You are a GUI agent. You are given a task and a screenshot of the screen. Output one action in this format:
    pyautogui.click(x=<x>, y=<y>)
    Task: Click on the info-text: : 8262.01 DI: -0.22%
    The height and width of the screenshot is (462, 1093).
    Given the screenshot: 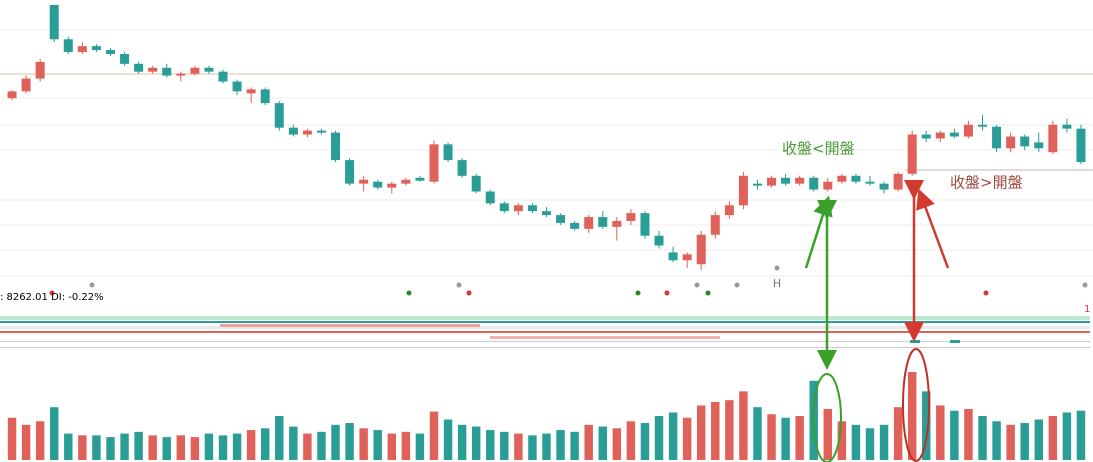 What is the action you would take?
    pyautogui.click(x=52, y=297)
    